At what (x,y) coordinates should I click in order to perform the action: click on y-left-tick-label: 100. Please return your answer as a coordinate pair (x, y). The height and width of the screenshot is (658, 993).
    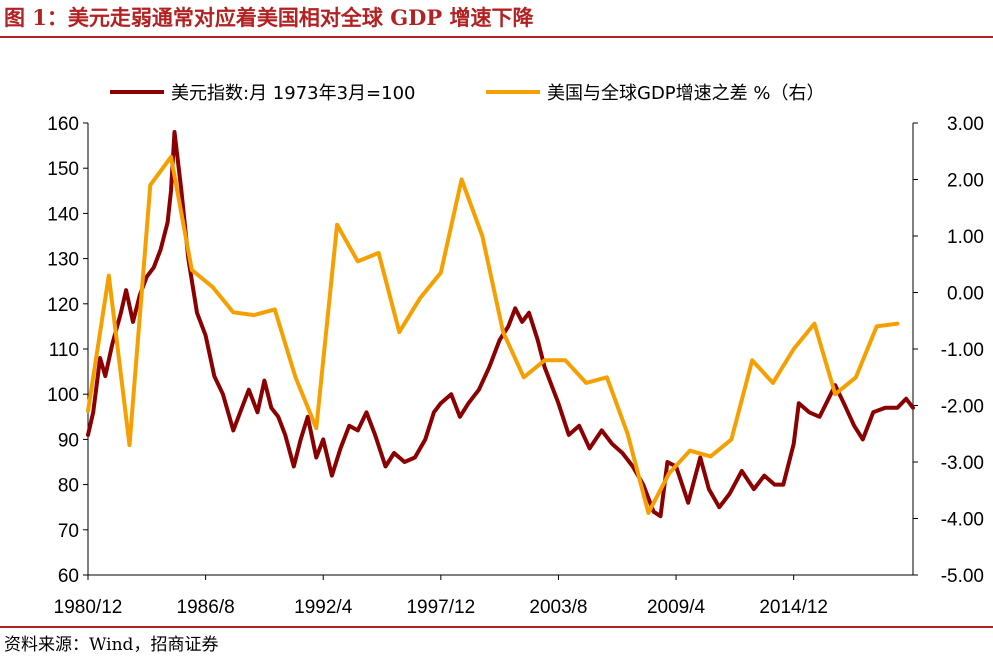
    Looking at the image, I should click on (63, 395).